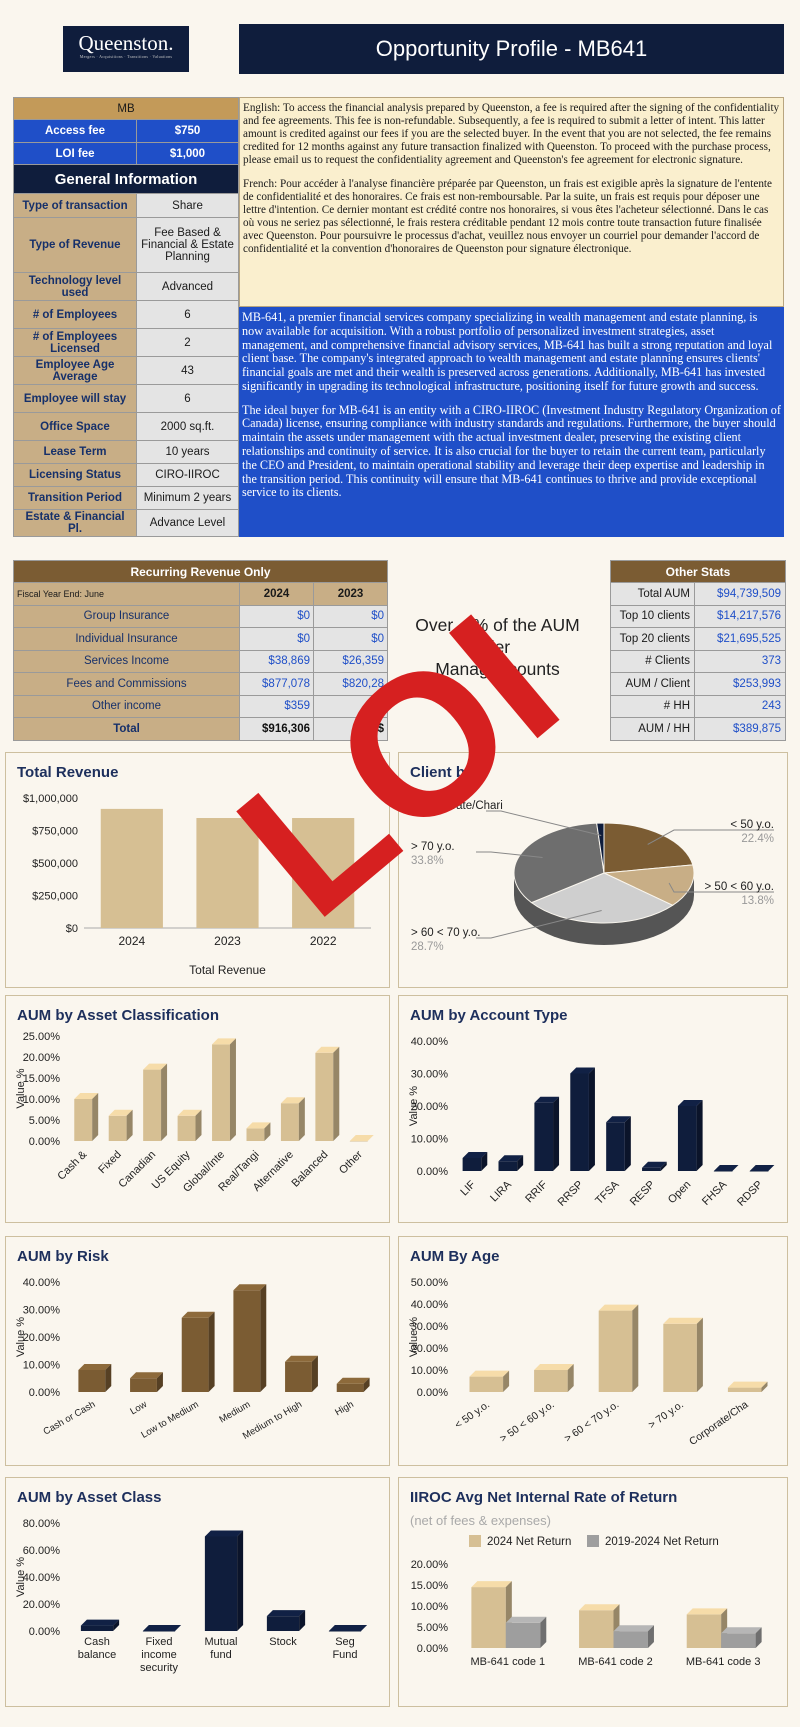 Image resolution: width=800 pixels, height=1727 pixels. I want to click on revenue-total-value: $916,306, so click(276, 729).